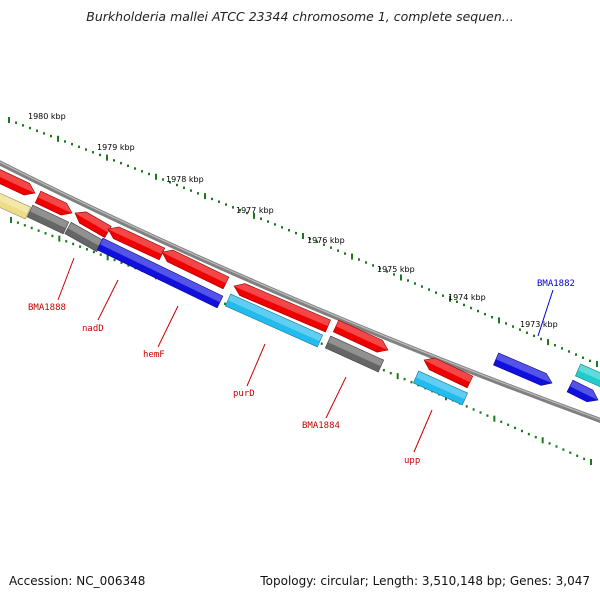  Describe the element at coordinates (168, 326) in the screenshot. I see `leader-hemf` at that location.